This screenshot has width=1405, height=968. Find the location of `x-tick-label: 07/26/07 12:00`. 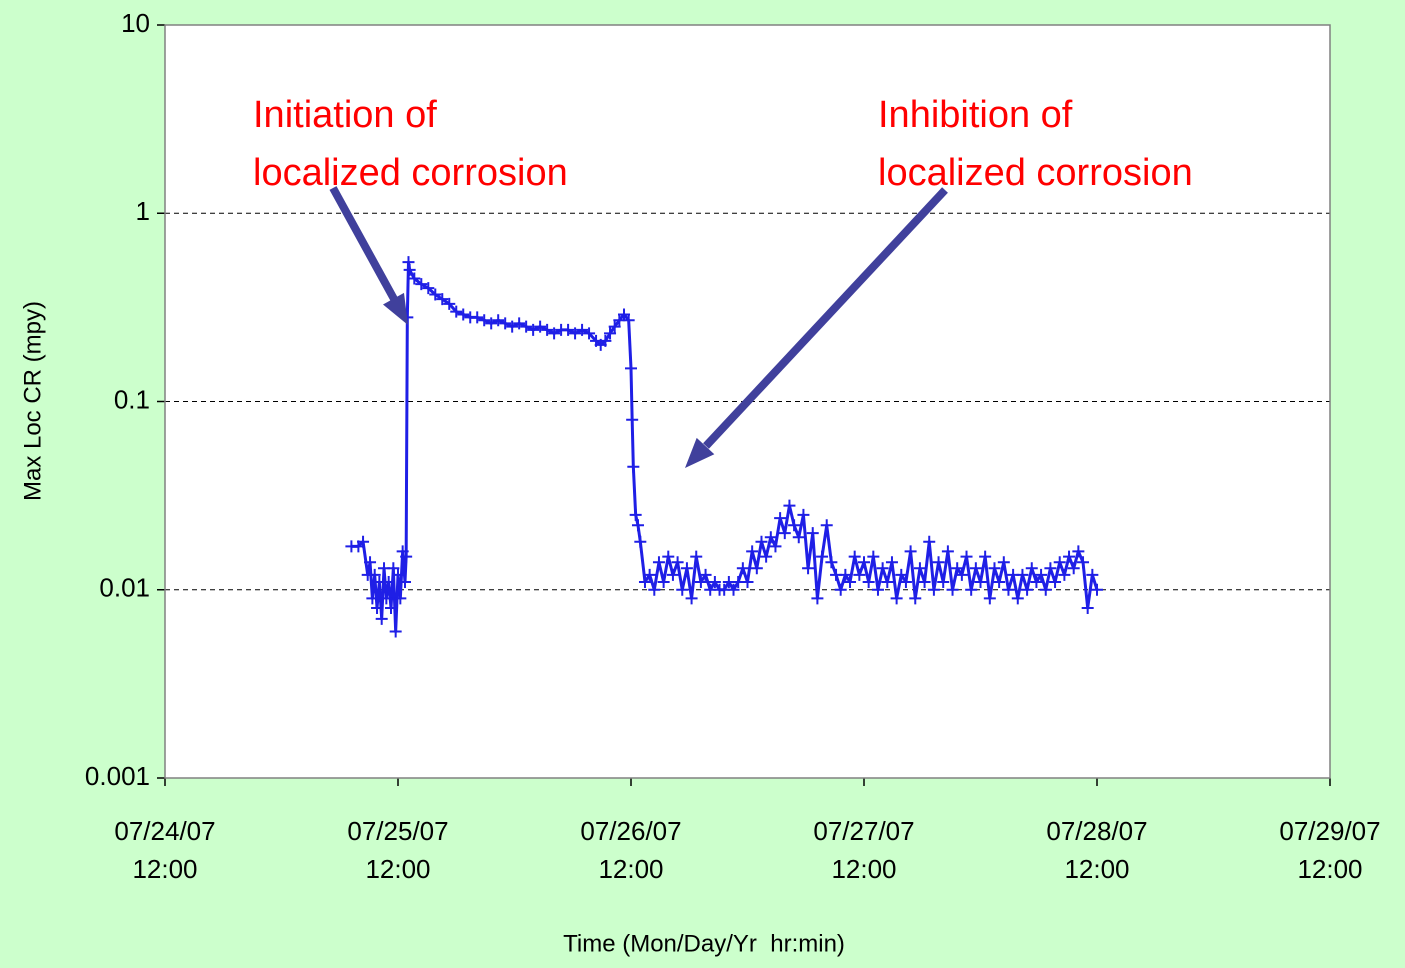

x-tick-label: 07/26/07 12:00 is located at coordinates (630, 850).